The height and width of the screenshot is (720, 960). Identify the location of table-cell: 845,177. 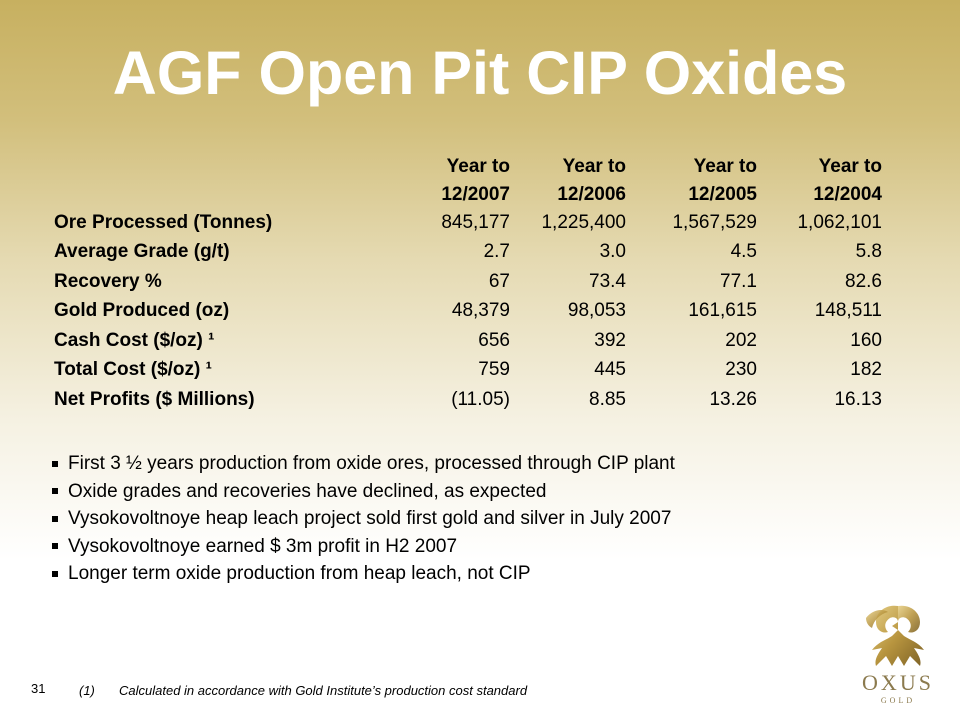
(475, 222).